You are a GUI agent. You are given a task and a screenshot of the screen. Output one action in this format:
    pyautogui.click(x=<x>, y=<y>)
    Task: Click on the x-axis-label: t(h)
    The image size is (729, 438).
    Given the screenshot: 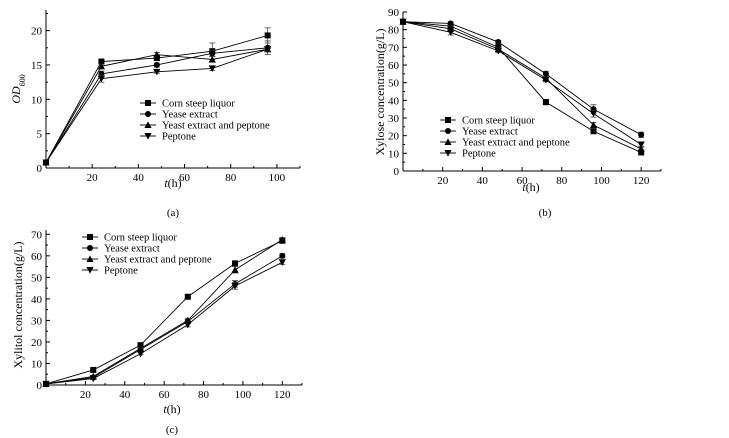 What is the action you would take?
    pyautogui.click(x=172, y=183)
    